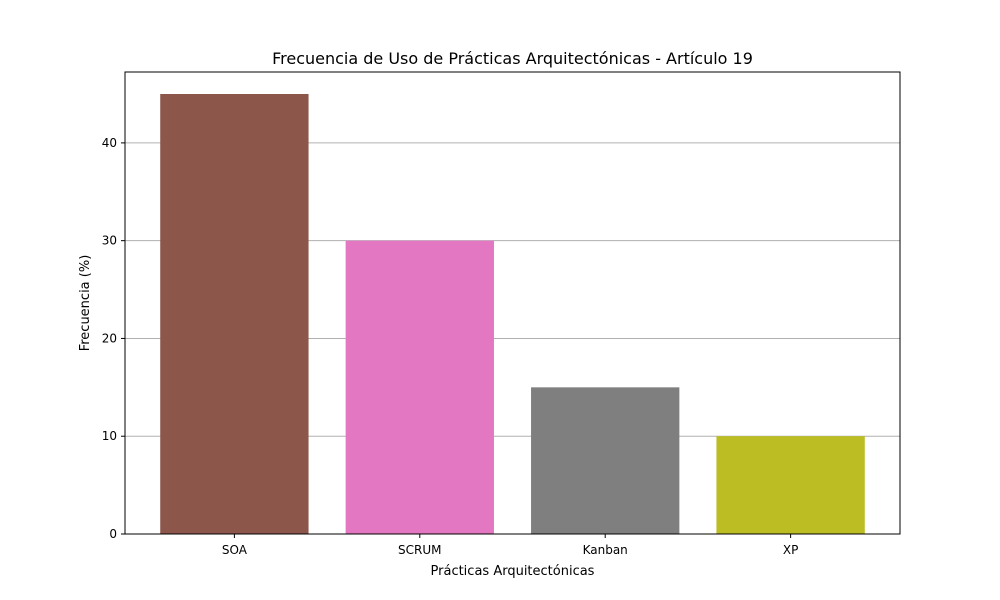  What do you see at coordinates (790, 550) in the screenshot?
I see `x-tick-label: XP` at bounding box center [790, 550].